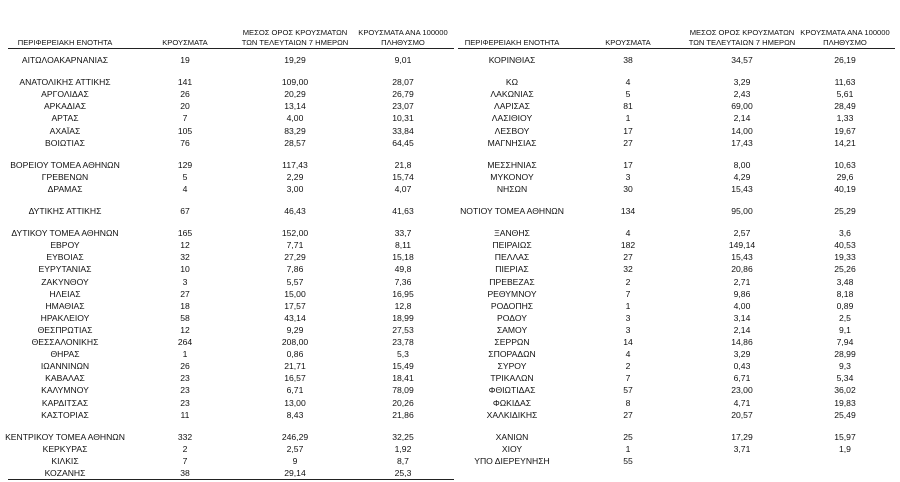  Describe the element at coordinates (845, 390) in the screenshot. I see `cases-per-100k: 36,02` at that location.